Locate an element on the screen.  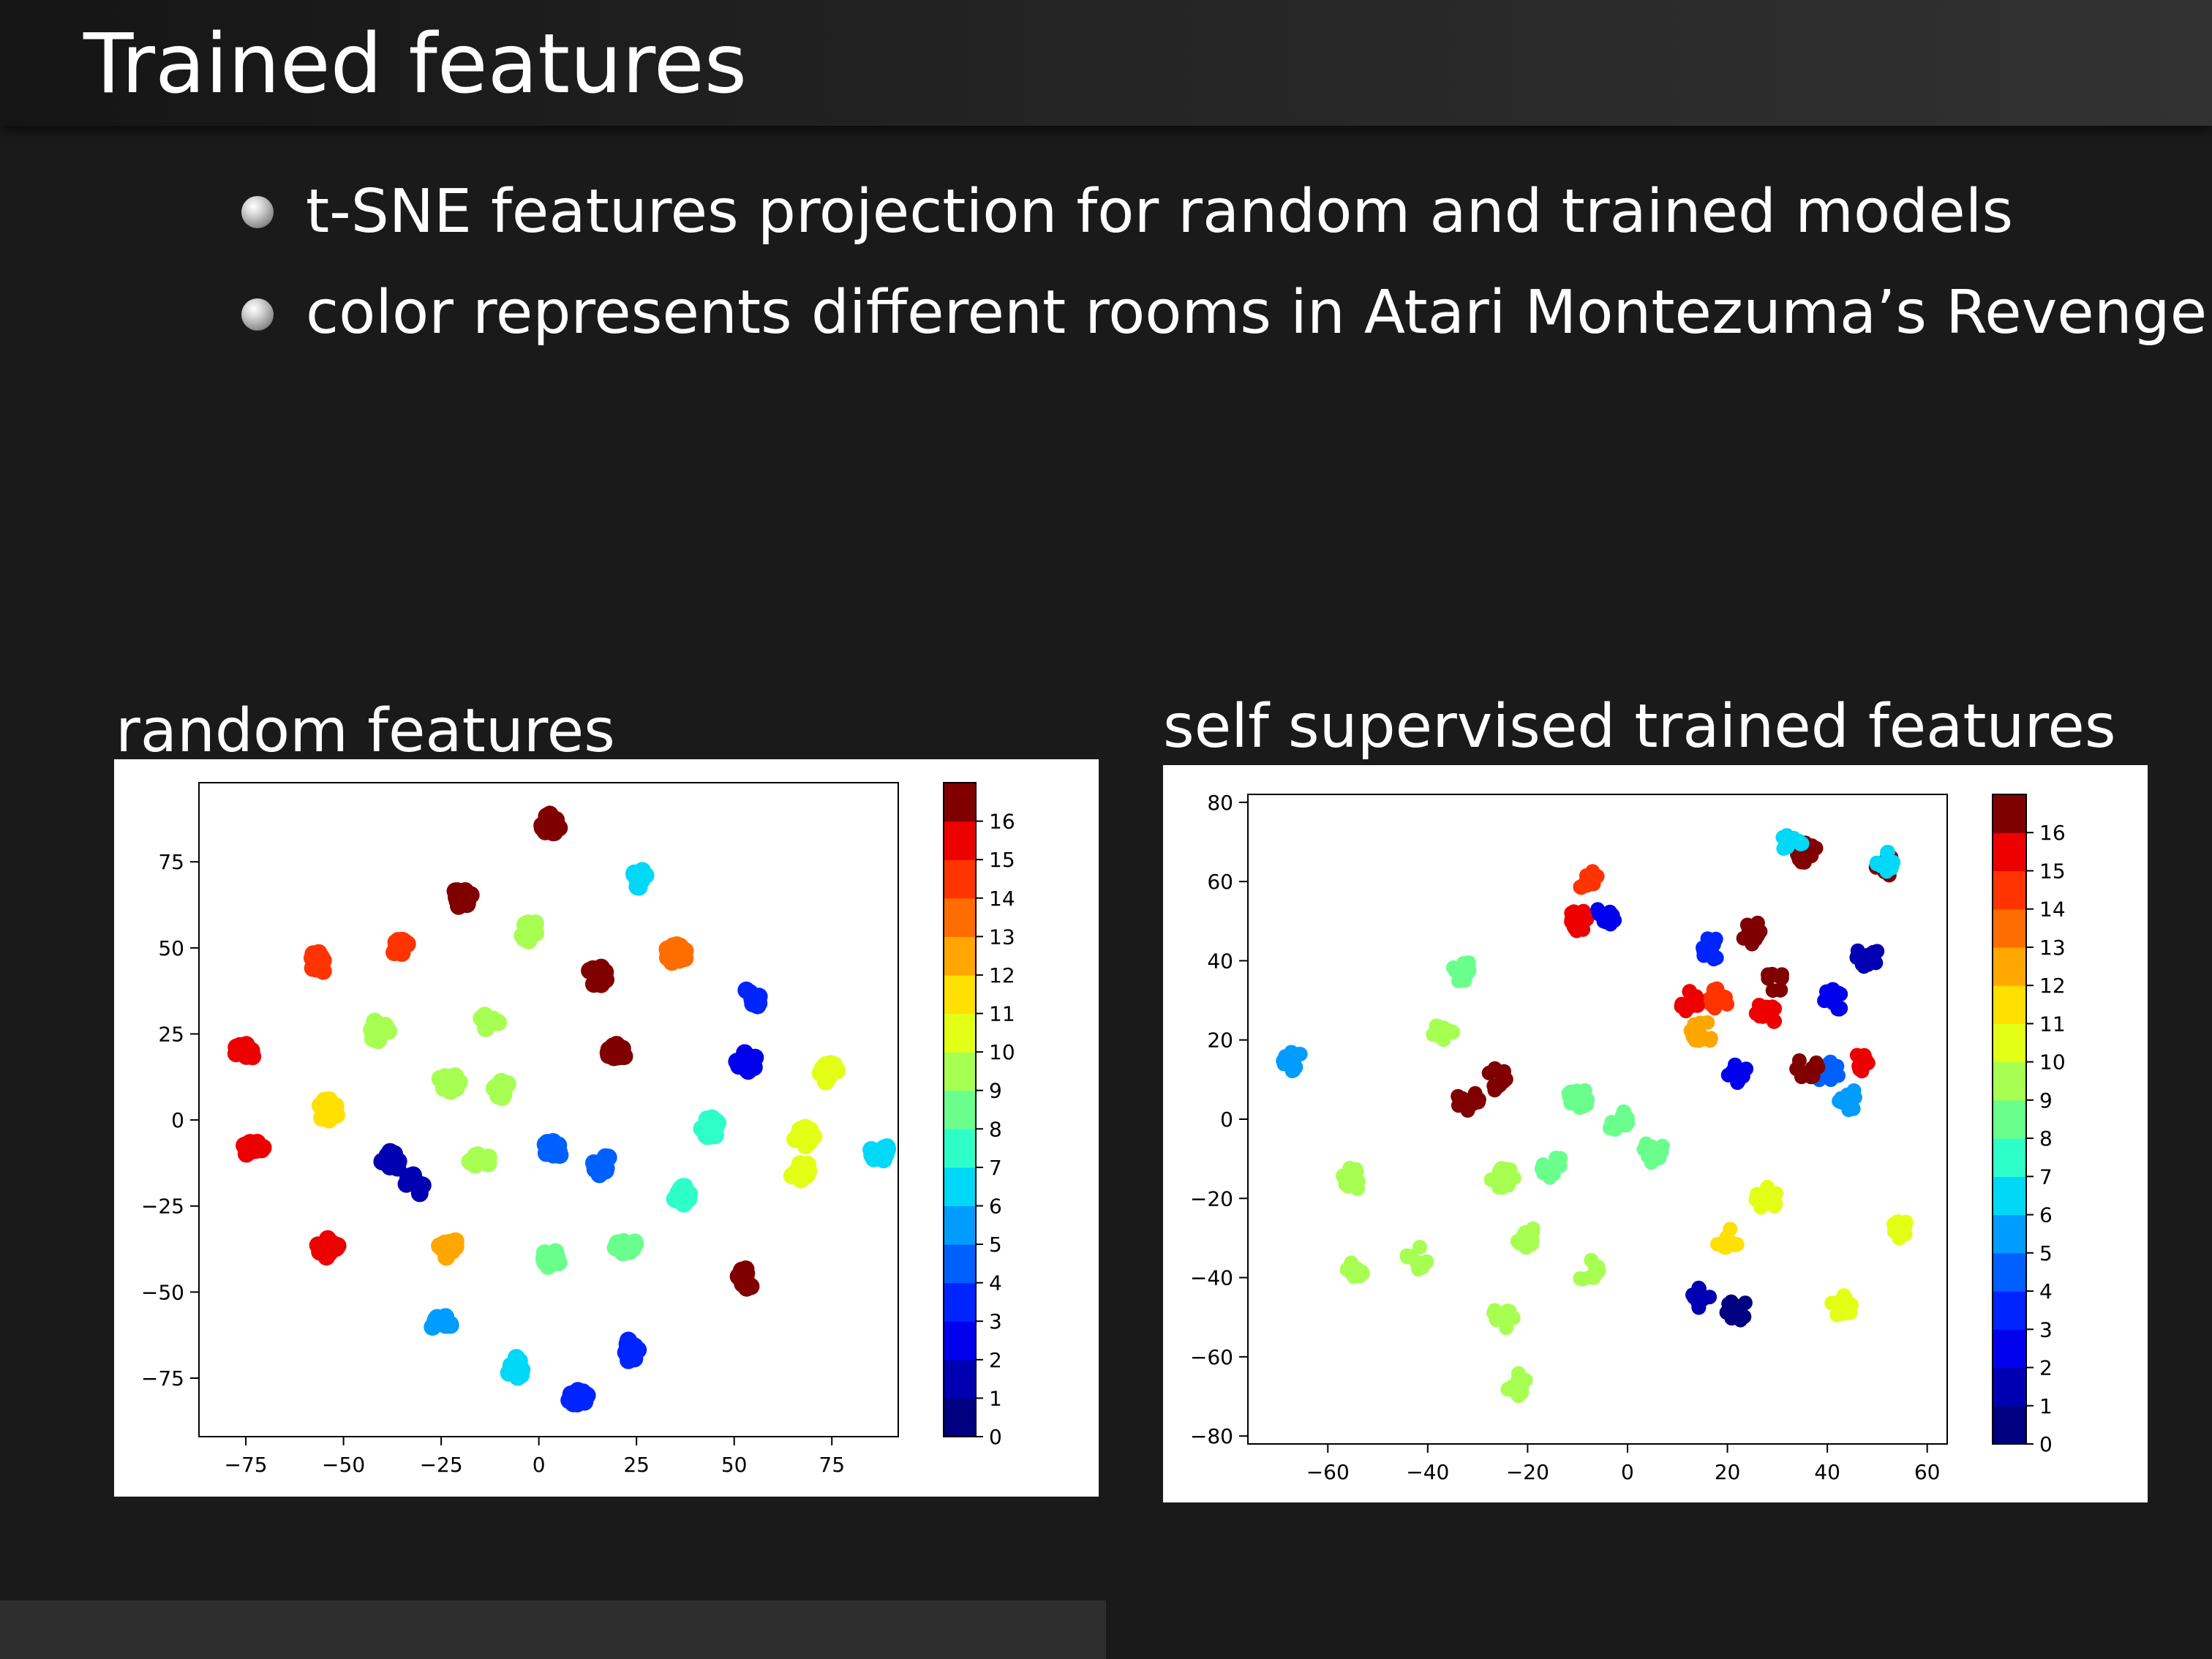
x-tick-label: −60 is located at coordinates (1328, 1472).